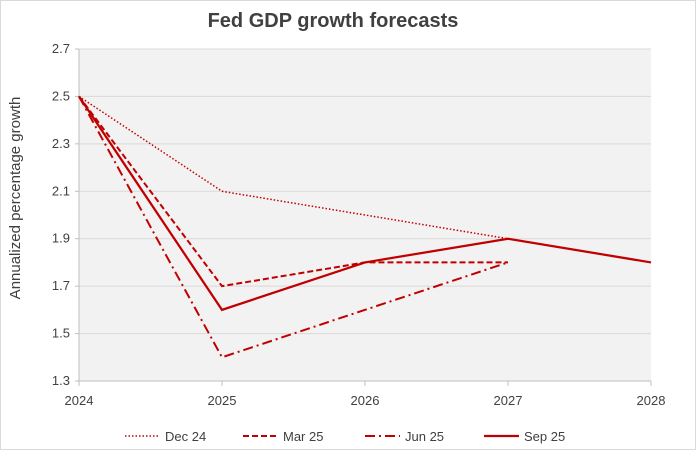 Image resolution: width=696 pixels, height=450 pixels. I want to click on y-tick-label: 1.7, so click(61, 285).